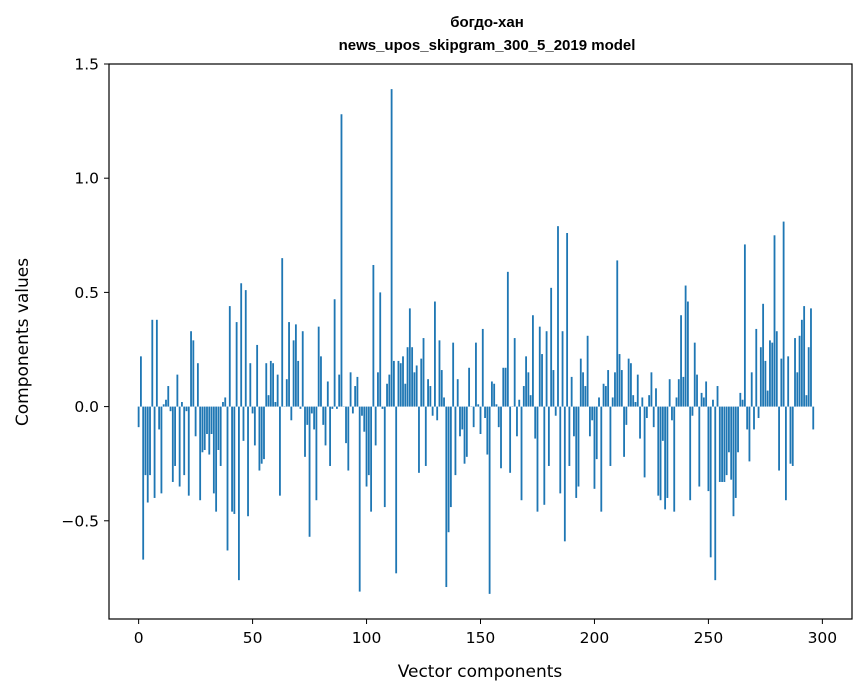  What do you see at coordinates (709, 638) in the screenshot?
I see `x-tick-label: 250` at bounding box center [709, 638].